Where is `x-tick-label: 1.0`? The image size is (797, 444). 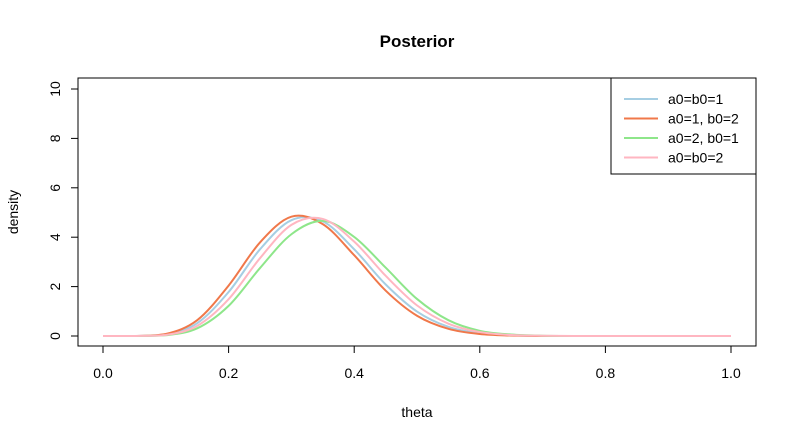
x-tick-label: 1.0 is located at coordinates (731, 373).